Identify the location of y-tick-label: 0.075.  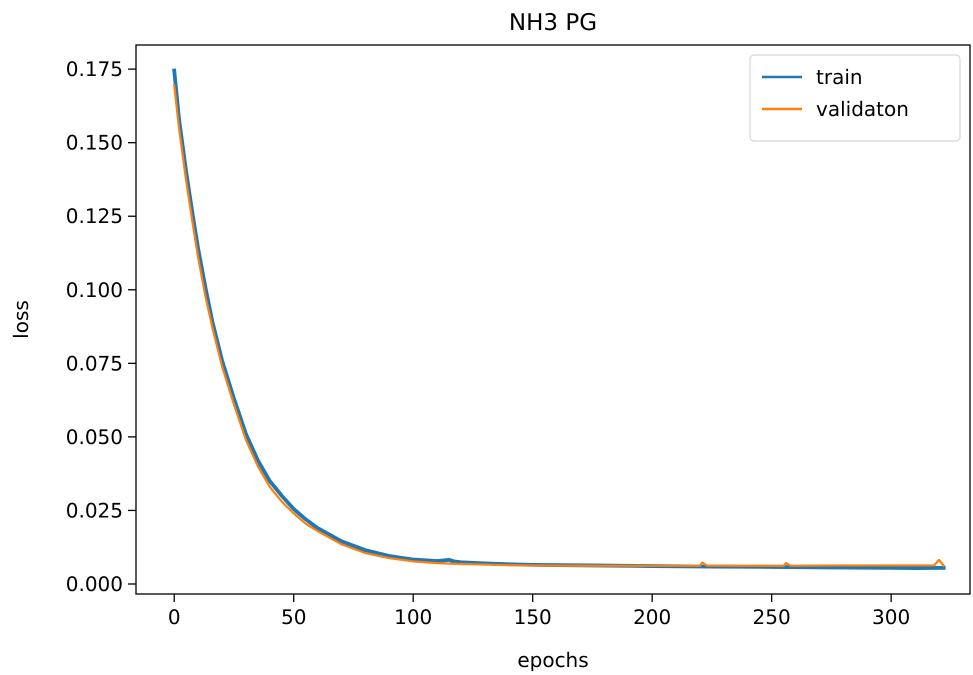
(94, 363).